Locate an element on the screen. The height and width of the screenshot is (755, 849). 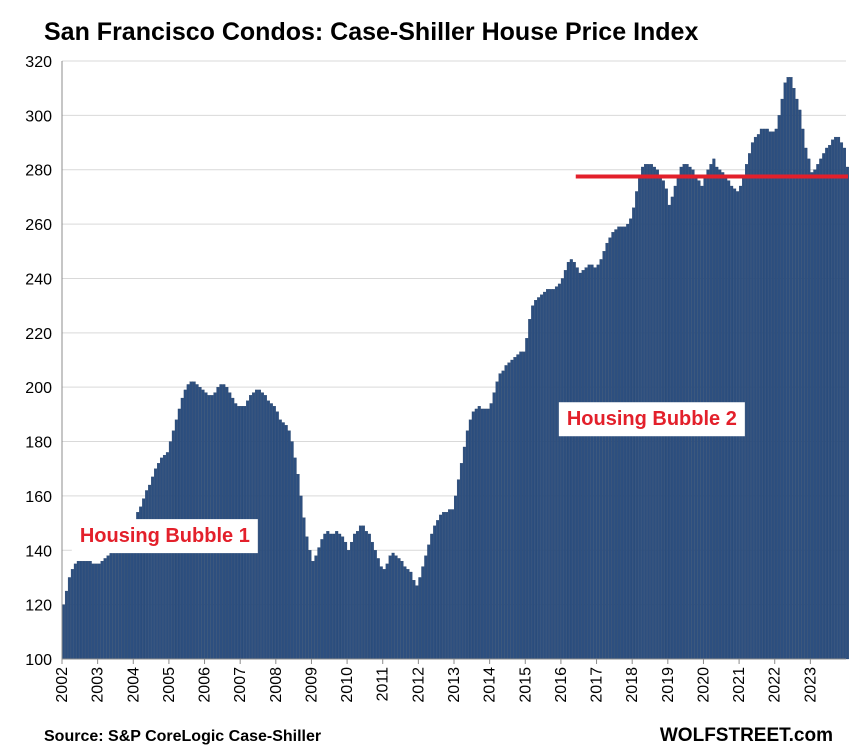
x-tick-label: 2003 is located at coordinates (98, 685).